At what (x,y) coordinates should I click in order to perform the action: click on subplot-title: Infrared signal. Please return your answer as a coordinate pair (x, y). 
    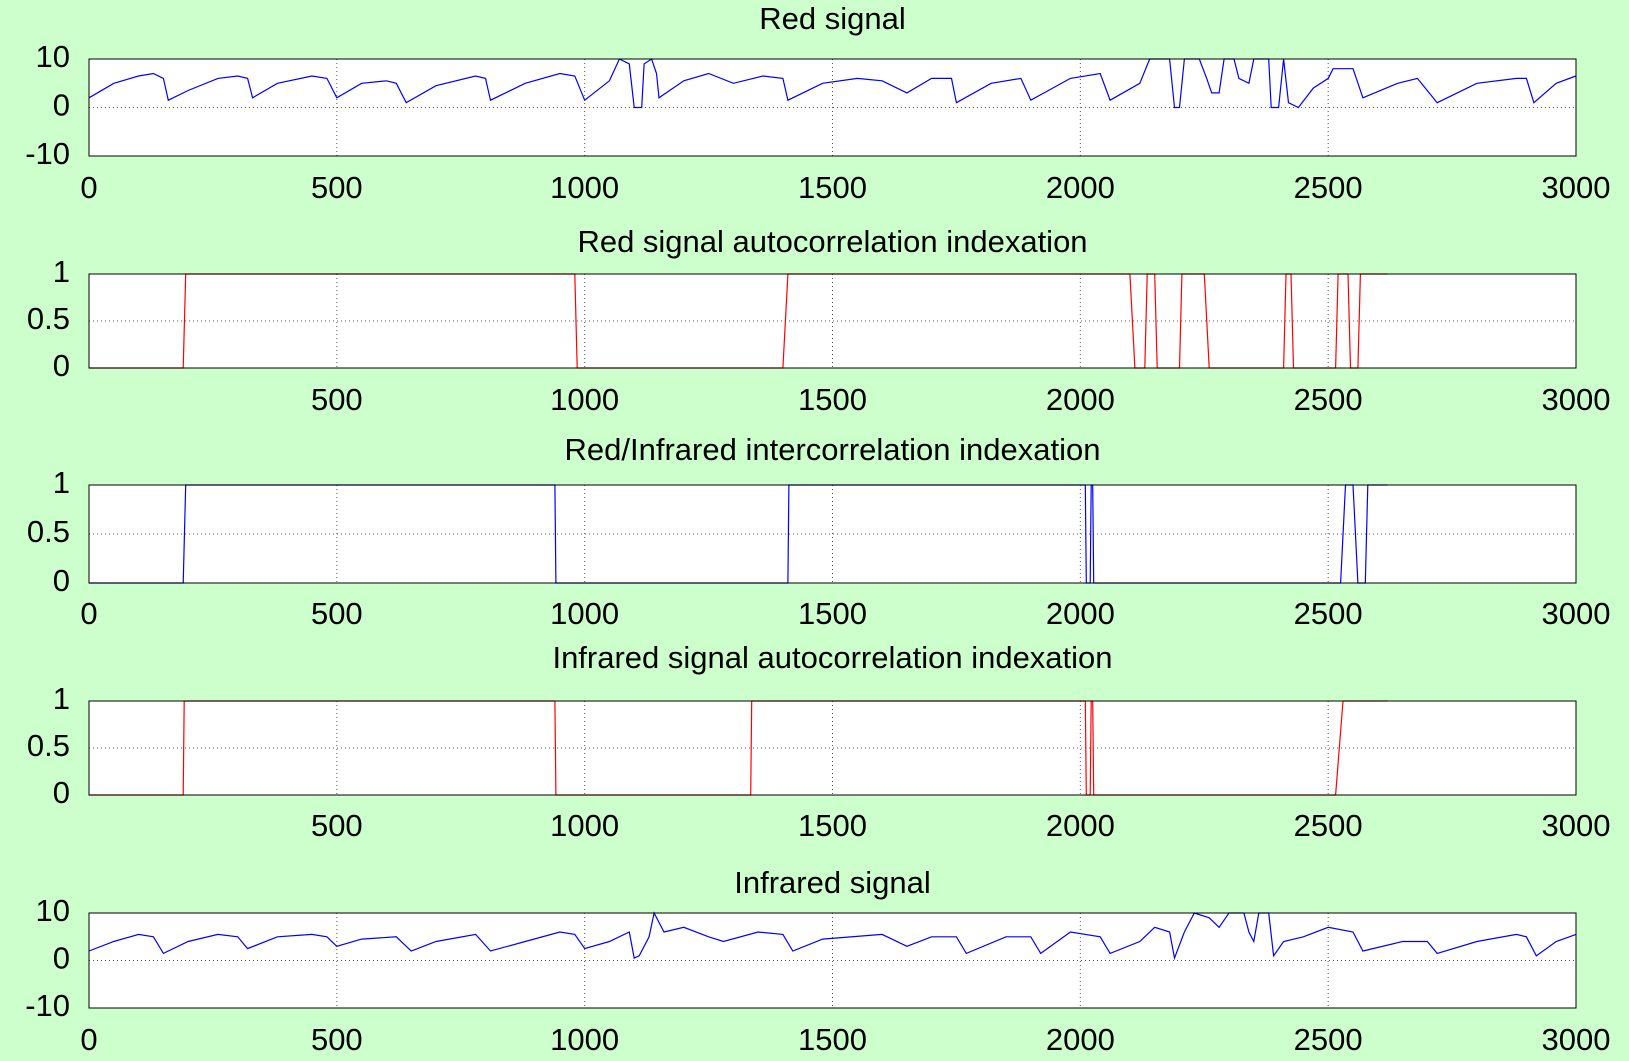
    Looking at the image, I should click on (832, 882).